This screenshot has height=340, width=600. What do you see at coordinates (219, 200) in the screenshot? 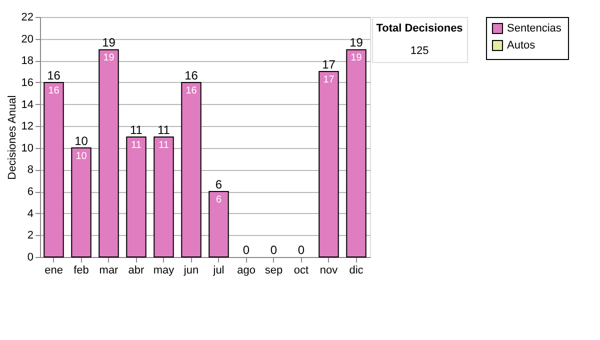
I see `data-label: 6` at bounding box center [219, 200].